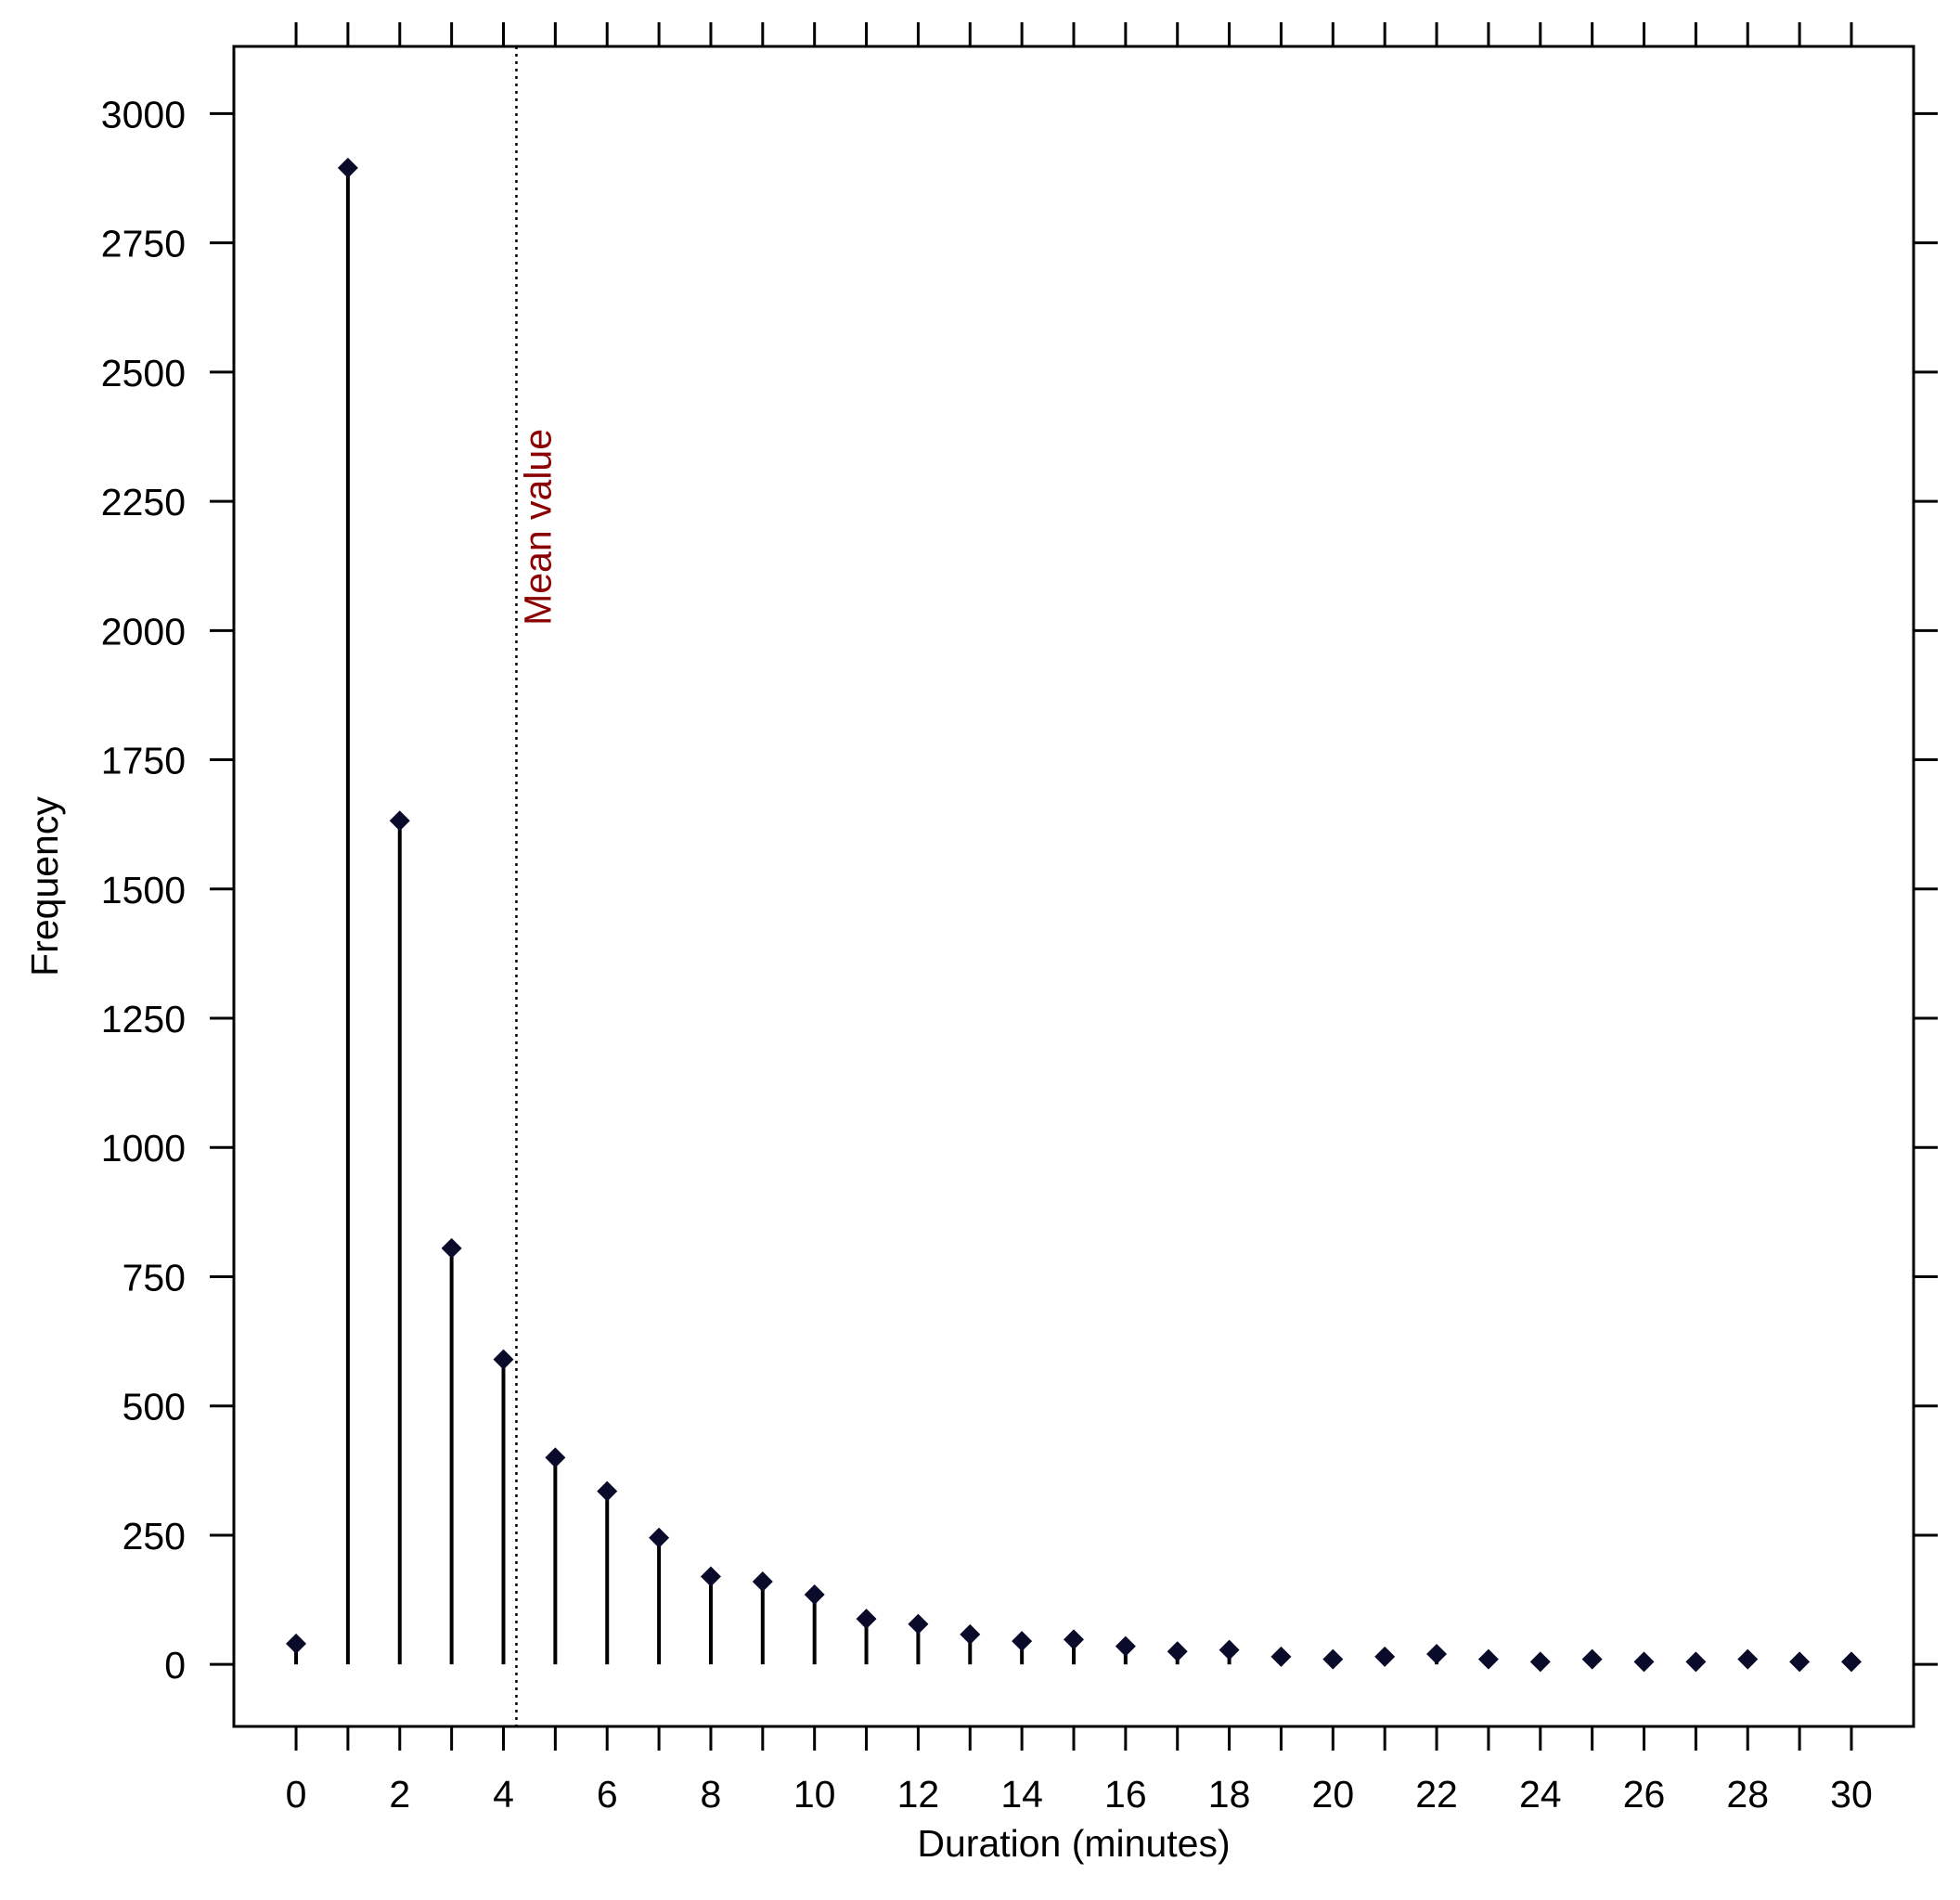 The width and height of the screenshot is (1960, 1900). What do you see at coordinates (143, 1019) in the screenshot?
I see `y-tick-label: 1250` at bounding box center [143, 1019].